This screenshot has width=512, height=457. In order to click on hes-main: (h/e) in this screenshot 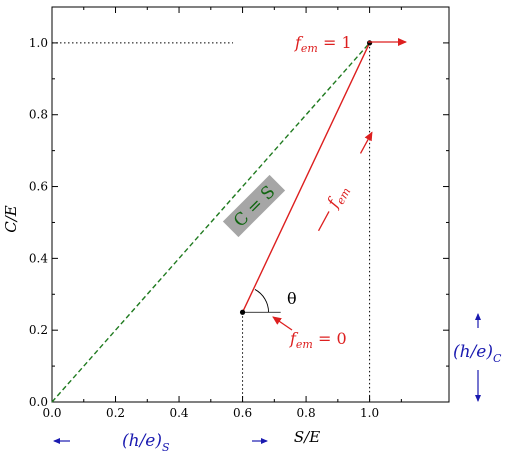, I will do `click(142, 441)`.